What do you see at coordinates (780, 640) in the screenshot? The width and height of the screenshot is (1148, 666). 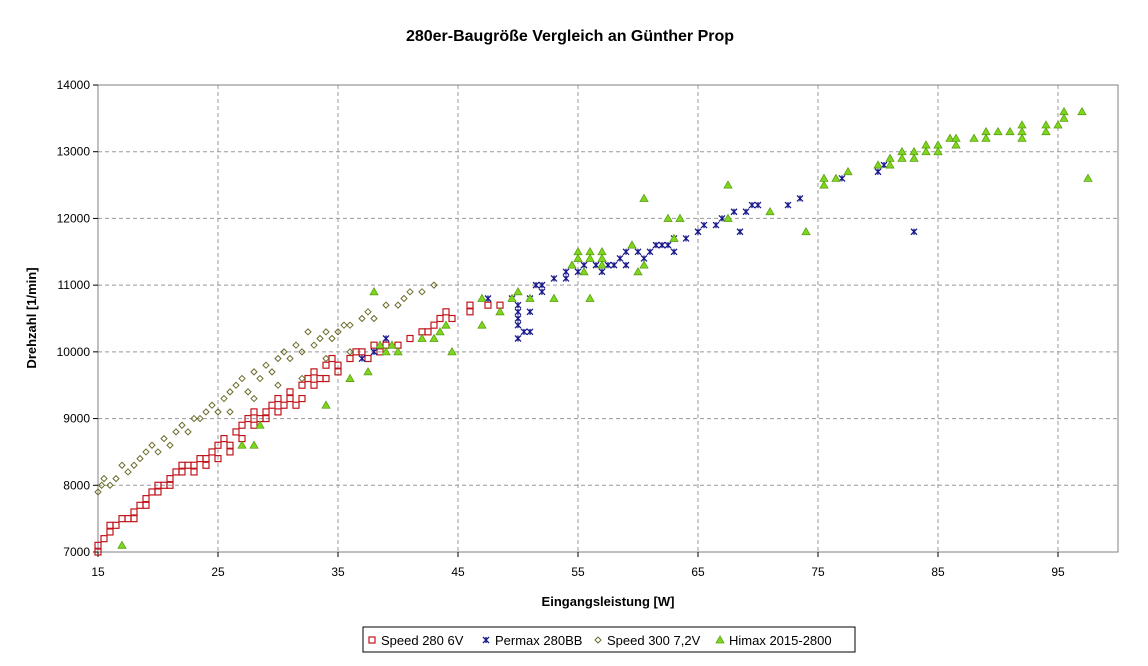 I see `legend-label-himax-2015-2800: Himax 2015-2800` at bounding box center [780, 640].